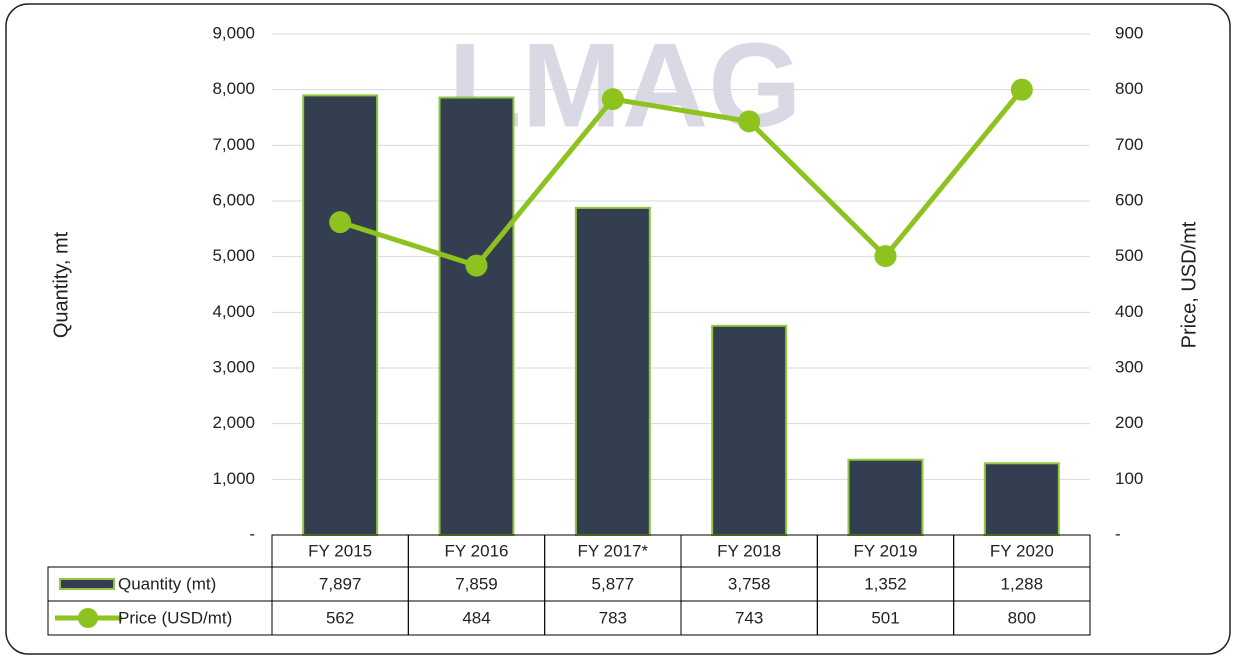 This screenshot has width=1236, height=664. I want to click on table-value: 743, so click(749, 617).